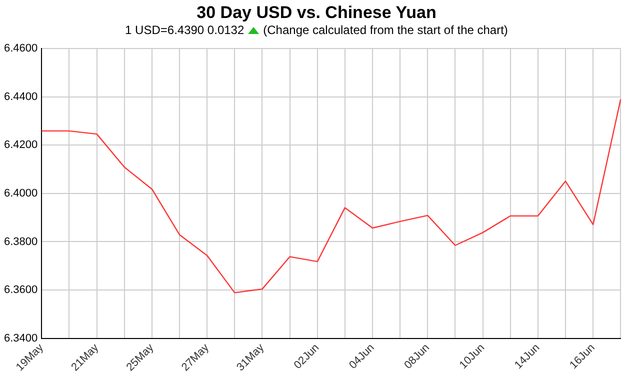 The height and width of the screenshot is (377, 633). Describe the element at coordinates (21, 48) in the screenshot. I see `y-tick-label: 6.4600` at that location.